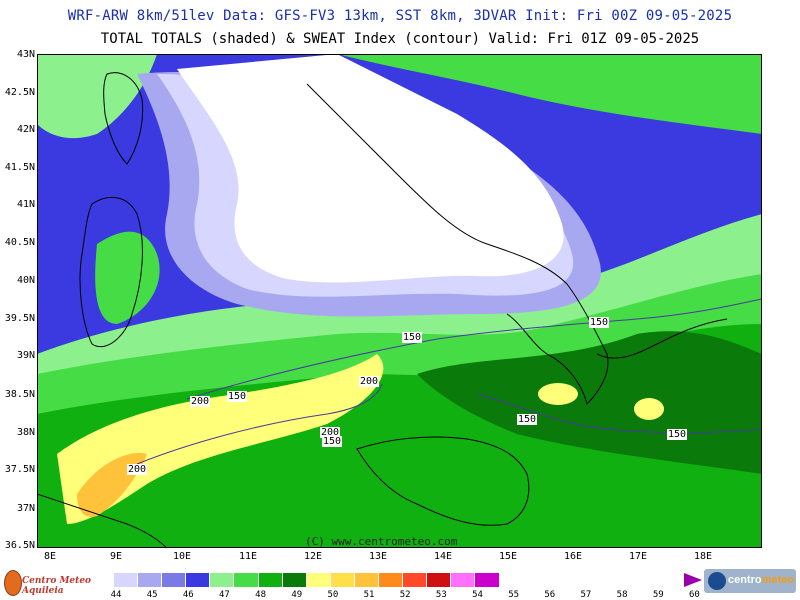 Image resolution: width=800 pixels, height=600 pixels. Describe the element at coordinates (57, 586) in the screenshot. I see `logo-left-text: Centro Meteo Aquileia` at that location.